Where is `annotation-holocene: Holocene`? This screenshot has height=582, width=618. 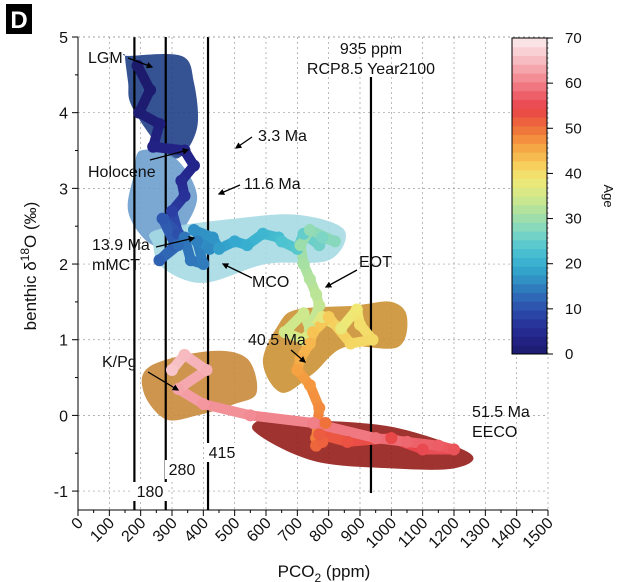
annotation-holocene: Holocene is located at coordinates (122, 172).